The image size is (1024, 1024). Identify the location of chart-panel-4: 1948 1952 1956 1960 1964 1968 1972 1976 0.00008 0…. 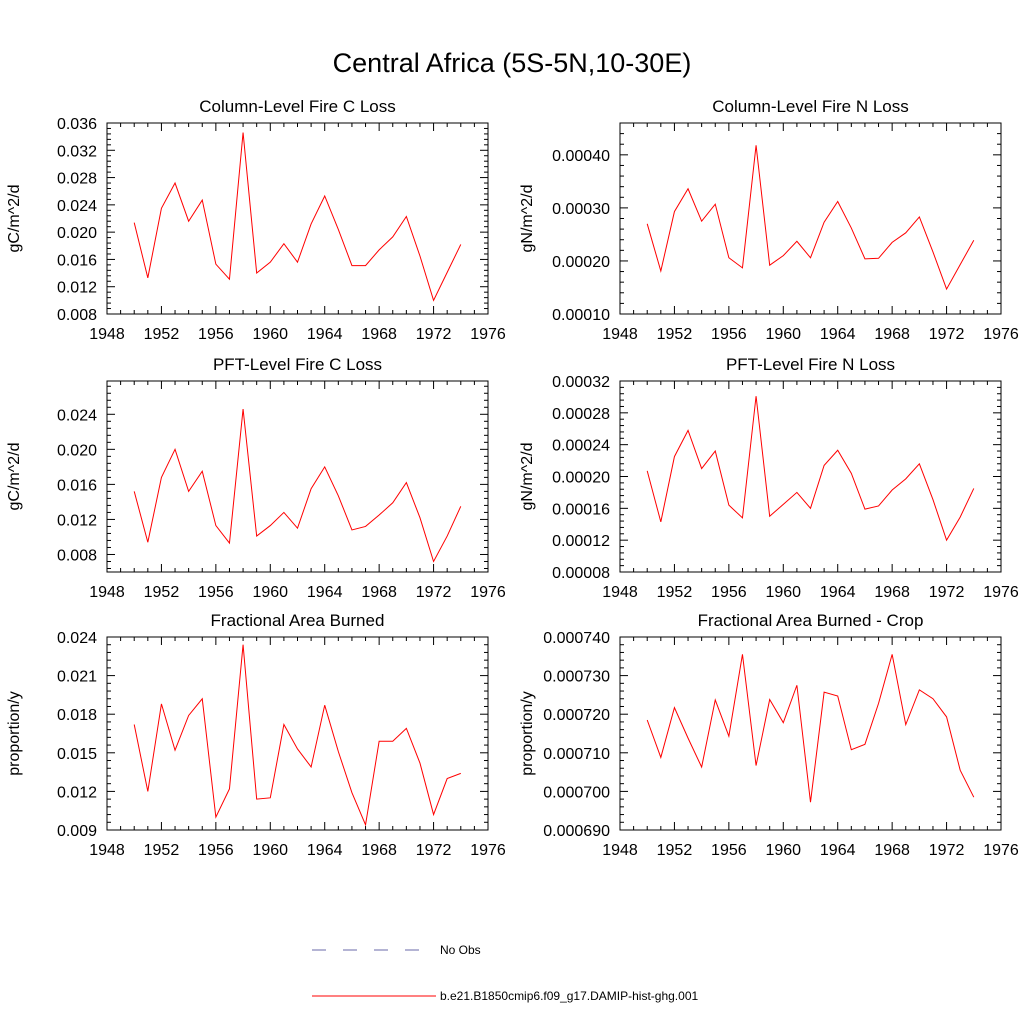
(769, 478).